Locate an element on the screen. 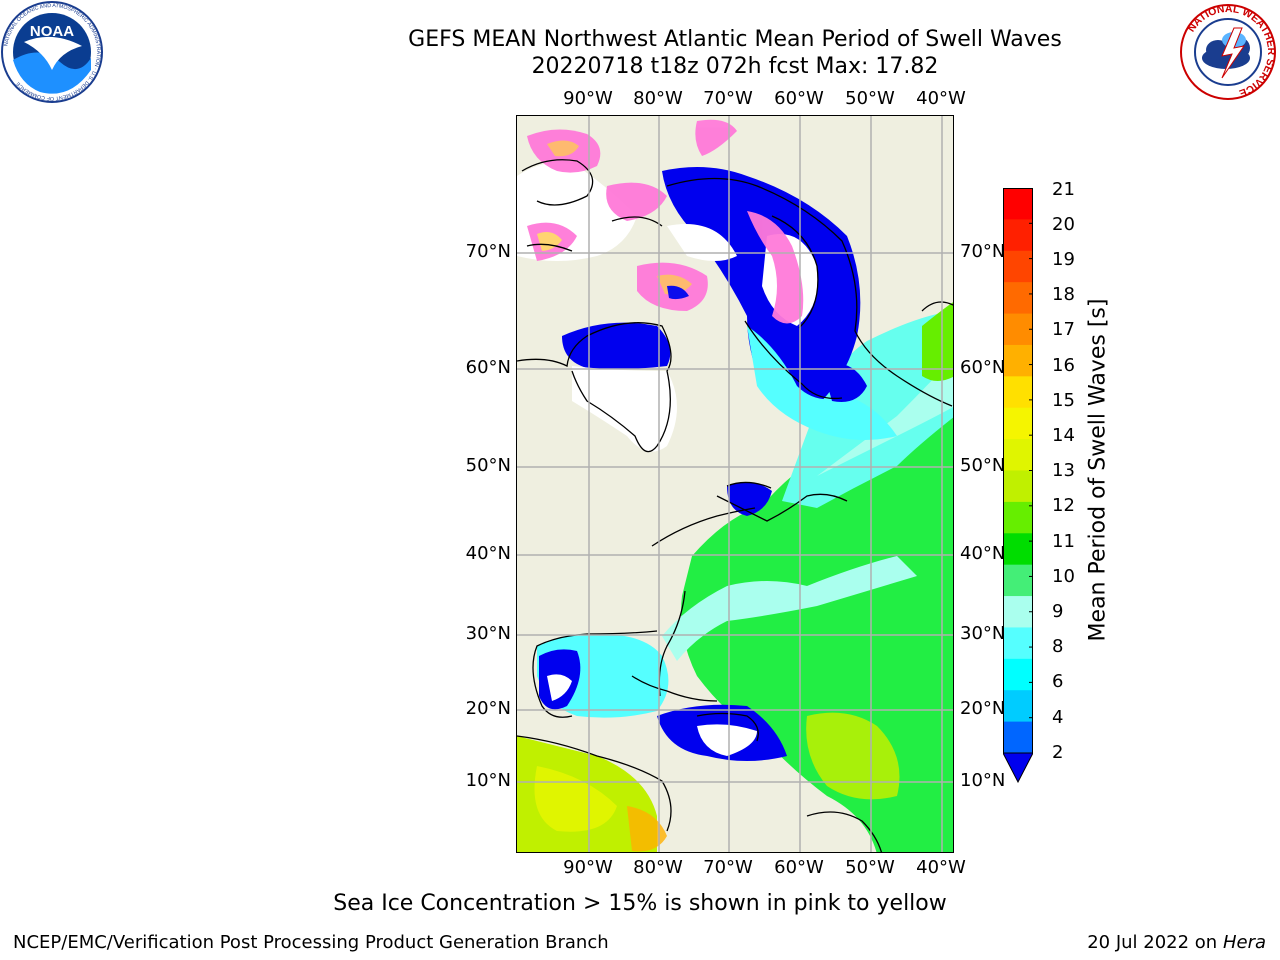 The image size is (1280, 960). lat-label-right: 60°N is located at coordinates (983, 367).